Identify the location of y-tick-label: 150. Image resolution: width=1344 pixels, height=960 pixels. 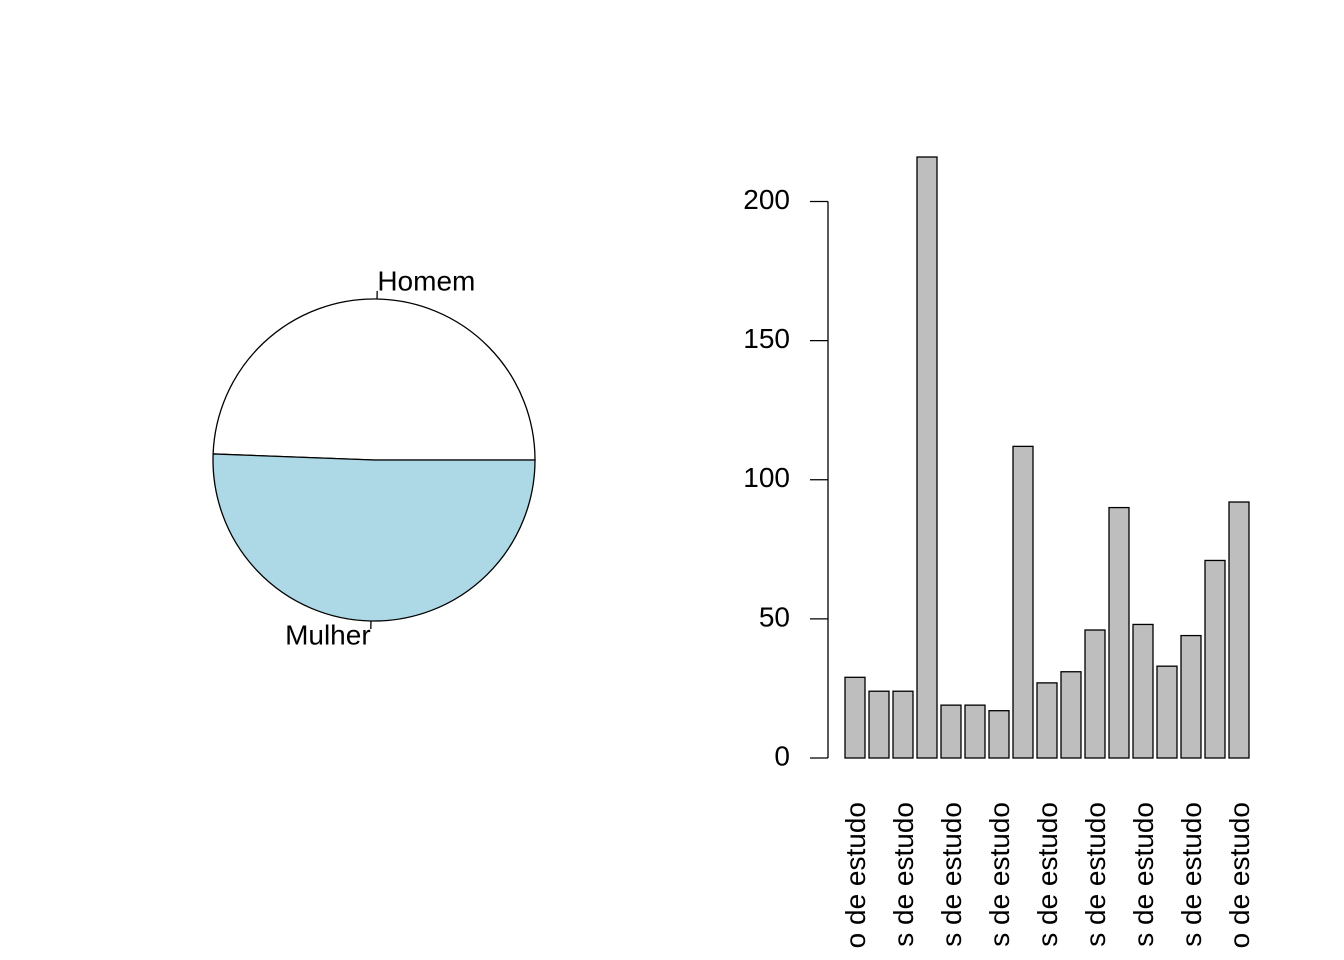
(766, 338).